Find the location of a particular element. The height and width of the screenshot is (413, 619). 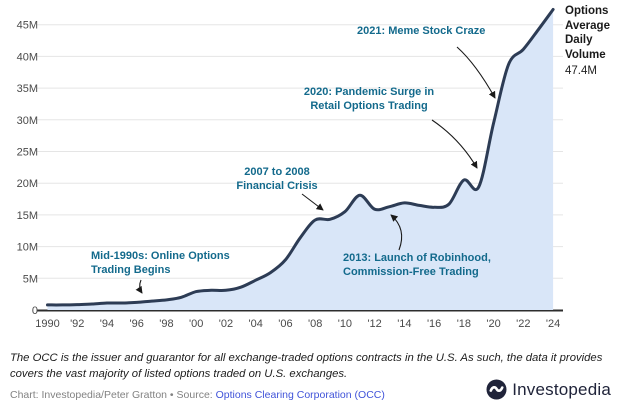

svg-text: '04 is located at coordinates (256, 324).